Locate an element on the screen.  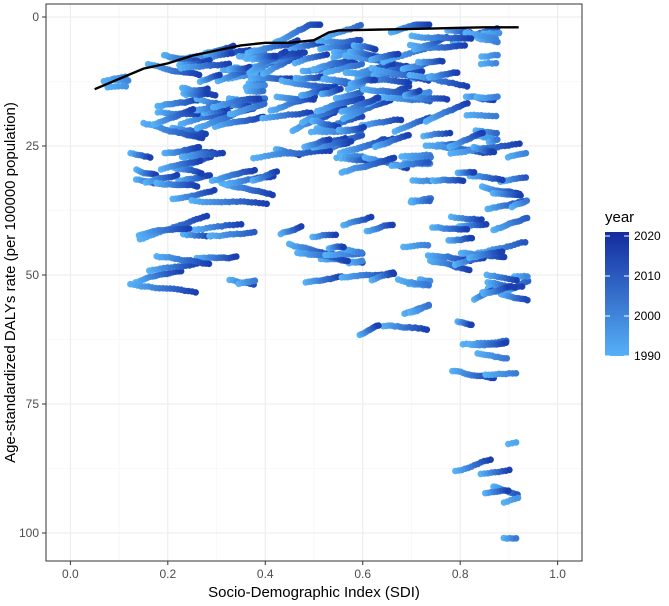
year-legend: year 2020 2010 2000 1990 is located at coordinates (633, 286).